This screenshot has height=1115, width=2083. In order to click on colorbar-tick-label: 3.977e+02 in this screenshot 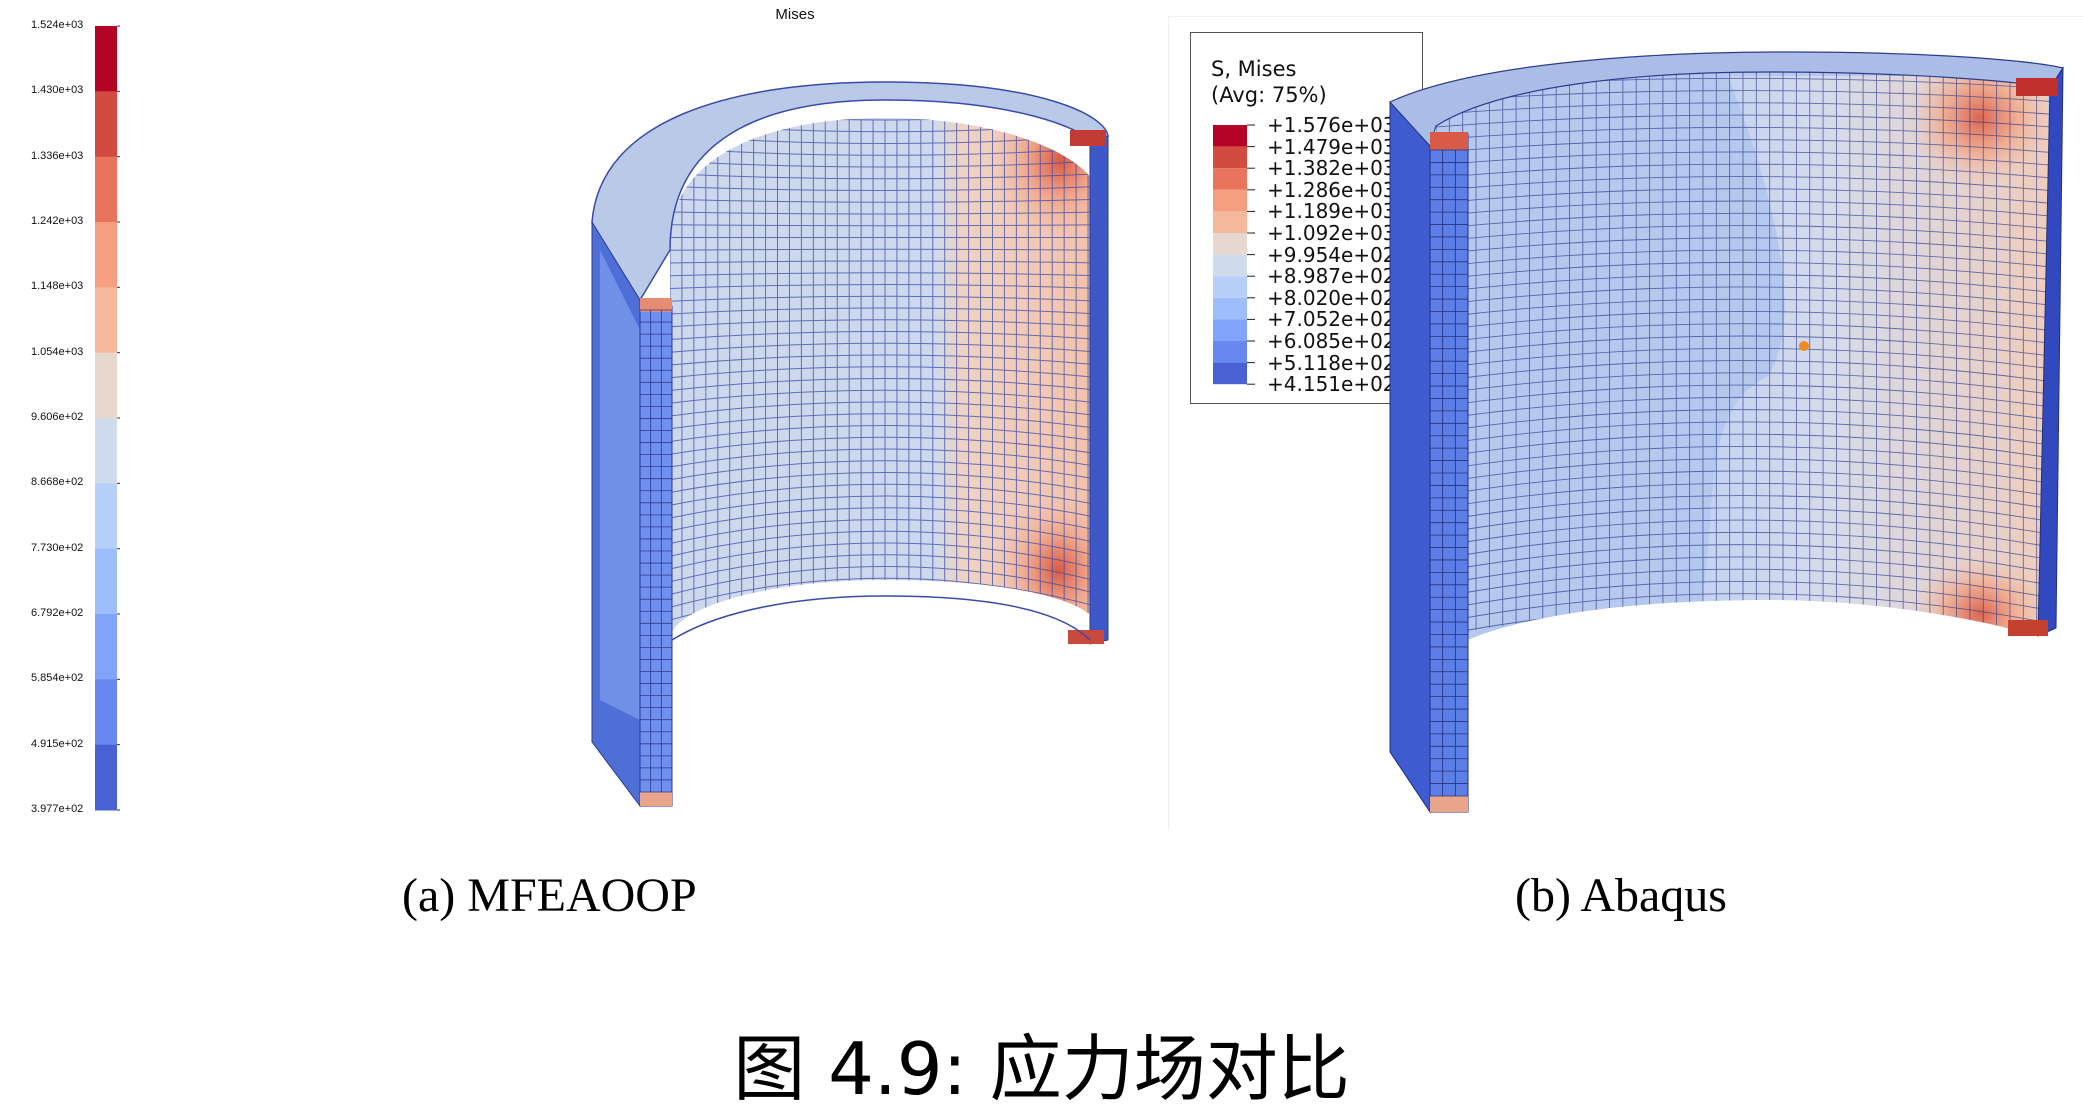, I will do `click(57, 809)`.